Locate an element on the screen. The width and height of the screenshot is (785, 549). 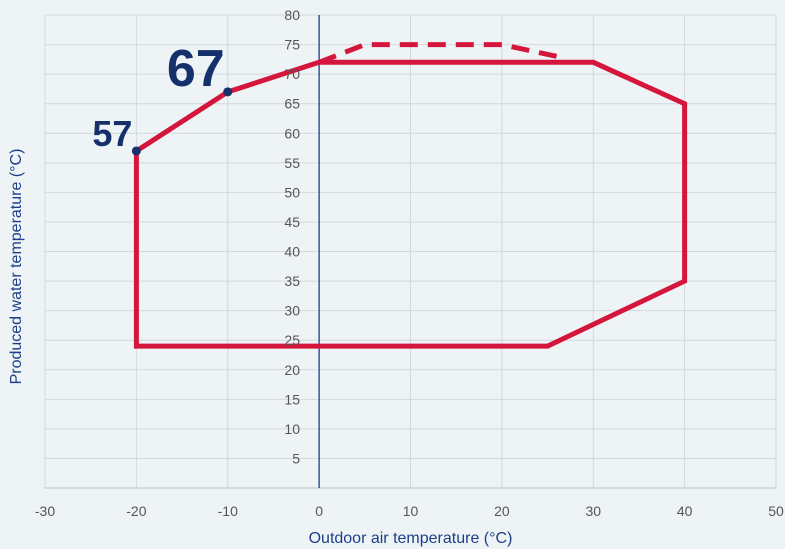
x-tick-label: -30 is located at coordinates (45, 511).